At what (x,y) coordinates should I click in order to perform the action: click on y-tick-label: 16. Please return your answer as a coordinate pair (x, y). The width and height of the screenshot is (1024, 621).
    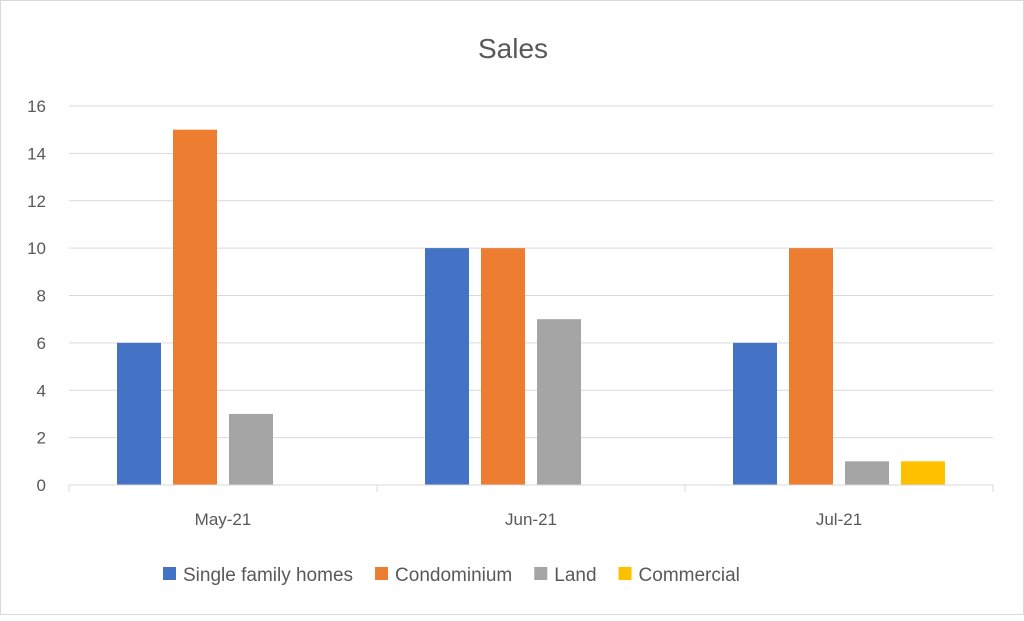
    Looking at the image, I should click on (36, 106).